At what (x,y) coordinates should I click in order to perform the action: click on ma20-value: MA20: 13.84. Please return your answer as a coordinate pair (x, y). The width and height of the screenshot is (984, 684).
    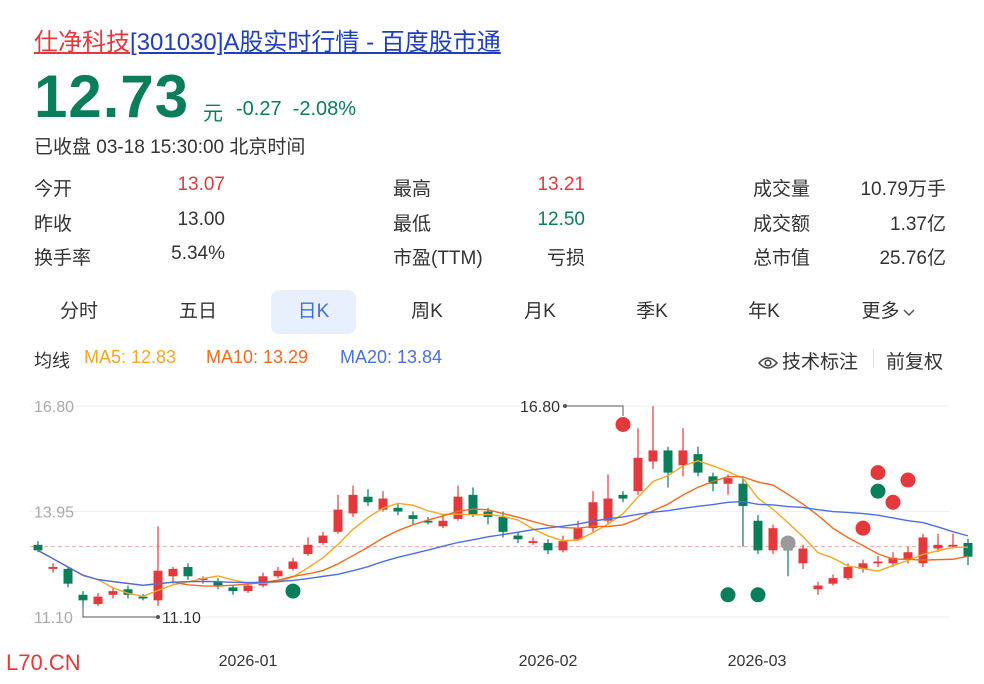
    Looking at the image, I should click on (391, 357).